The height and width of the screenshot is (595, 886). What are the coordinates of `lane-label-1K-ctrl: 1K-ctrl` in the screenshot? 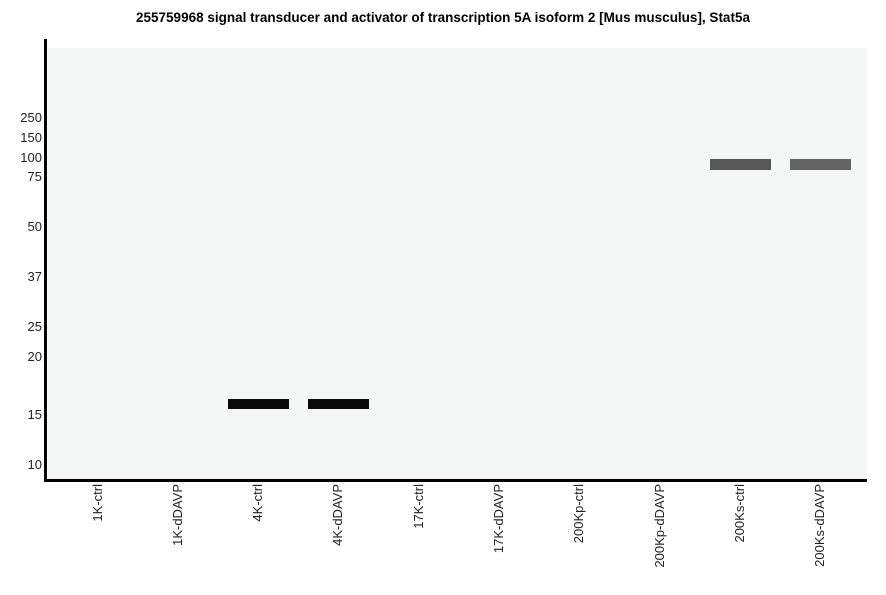 It's located at (97, 503).